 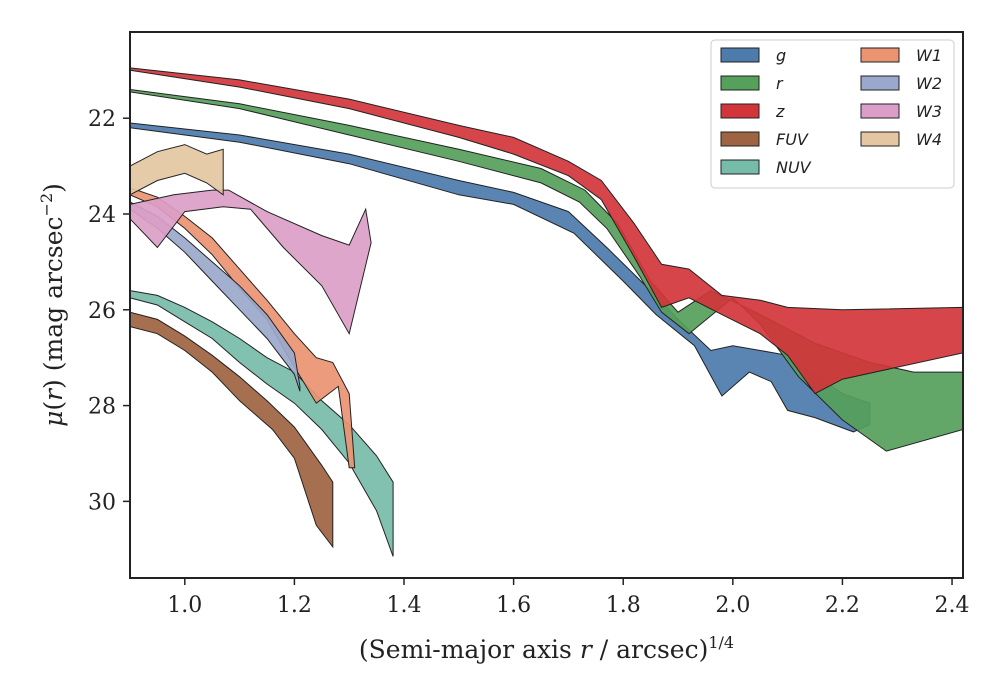 I want to click on x-tick-label: 2.4, so click(x=952, y=605).